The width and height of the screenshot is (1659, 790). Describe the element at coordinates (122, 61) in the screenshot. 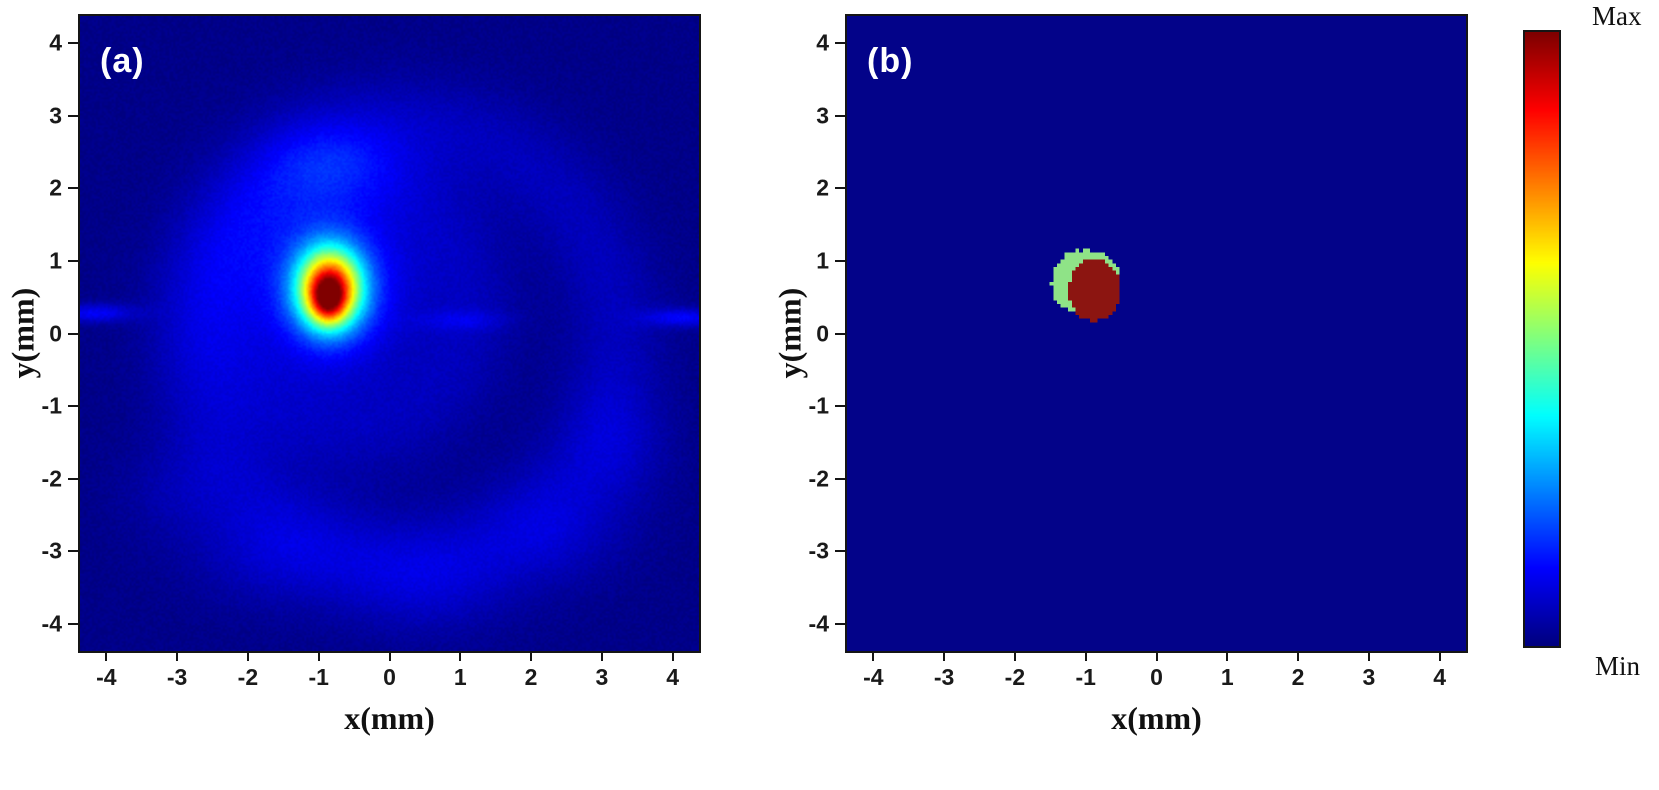

I see `panel-a-tag: (a)` at that location.